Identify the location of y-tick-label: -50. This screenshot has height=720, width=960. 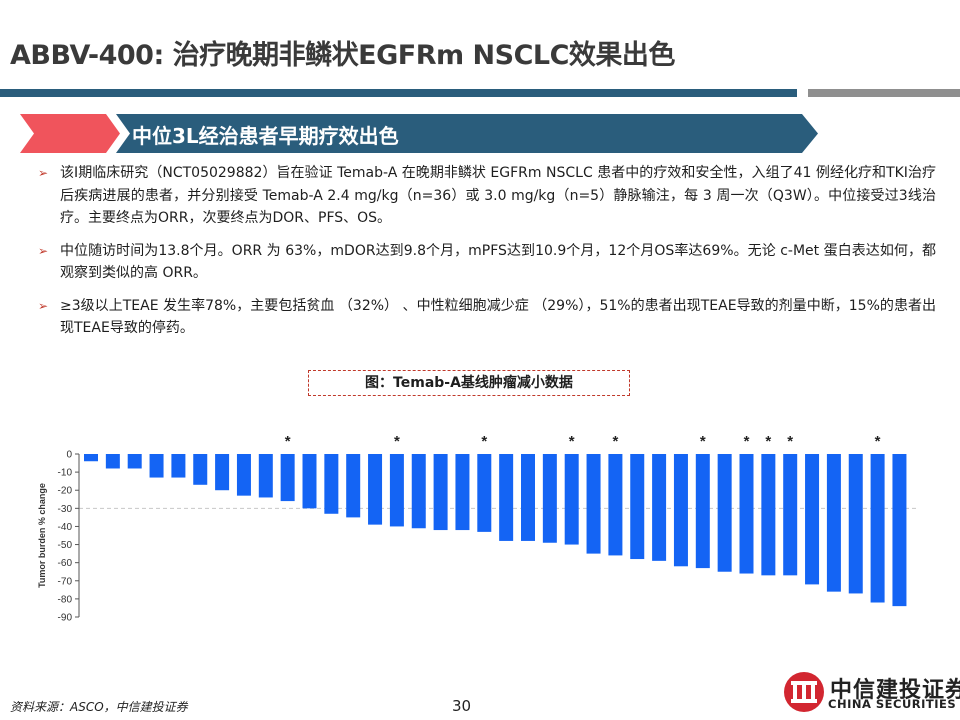
(65, 545).